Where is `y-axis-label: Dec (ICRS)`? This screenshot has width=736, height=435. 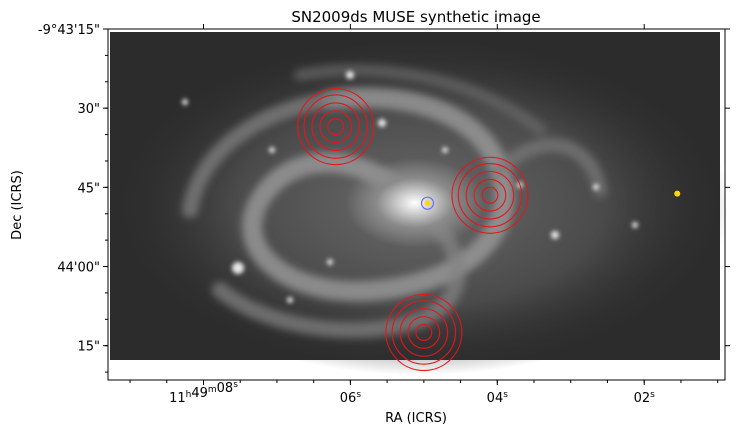 y-axis-label: Dec (ICRS) is located at coordinates (17, 205).